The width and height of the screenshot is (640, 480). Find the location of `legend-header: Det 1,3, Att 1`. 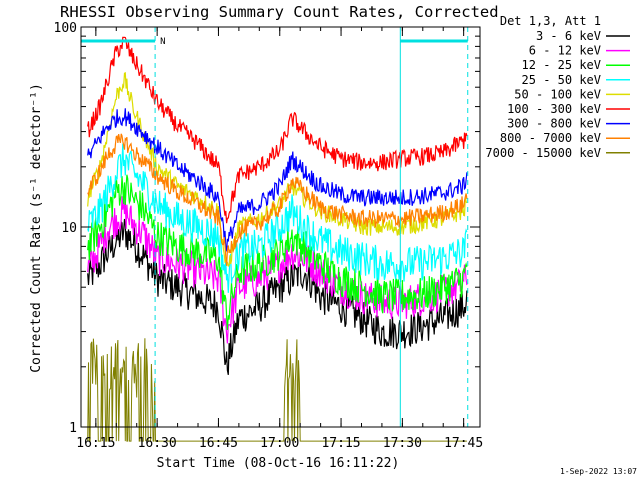

legend-header: Det 1,3, Att 1 is located at coordinates (550, 21).